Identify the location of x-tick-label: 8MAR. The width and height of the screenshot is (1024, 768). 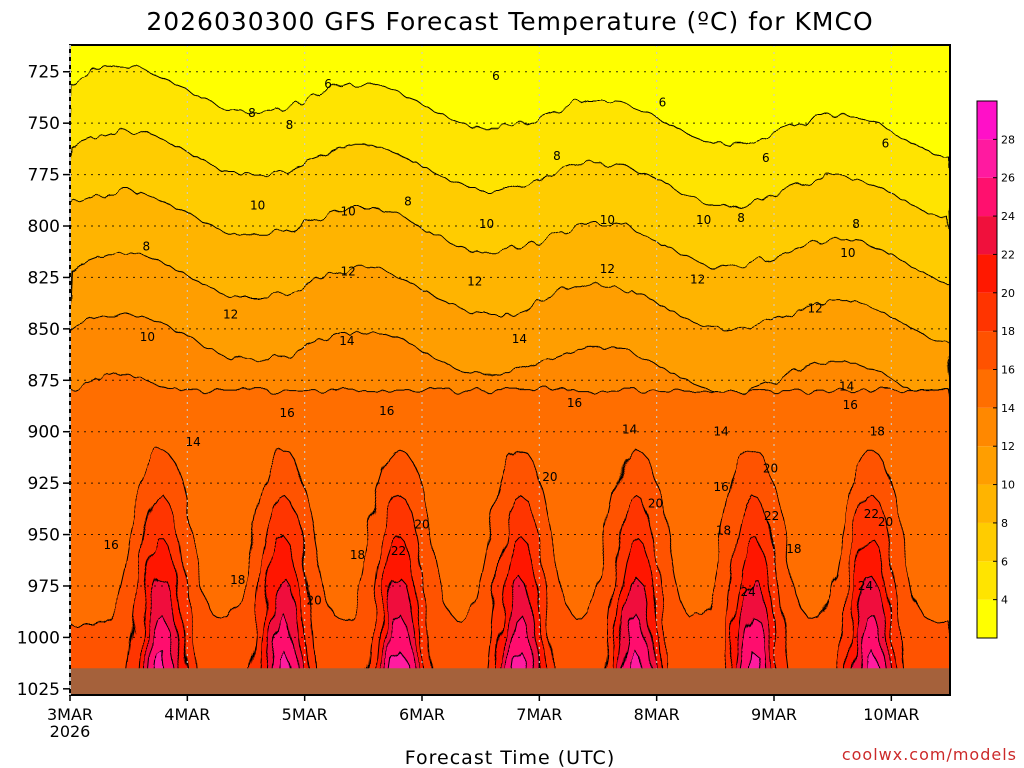
(657, 714).